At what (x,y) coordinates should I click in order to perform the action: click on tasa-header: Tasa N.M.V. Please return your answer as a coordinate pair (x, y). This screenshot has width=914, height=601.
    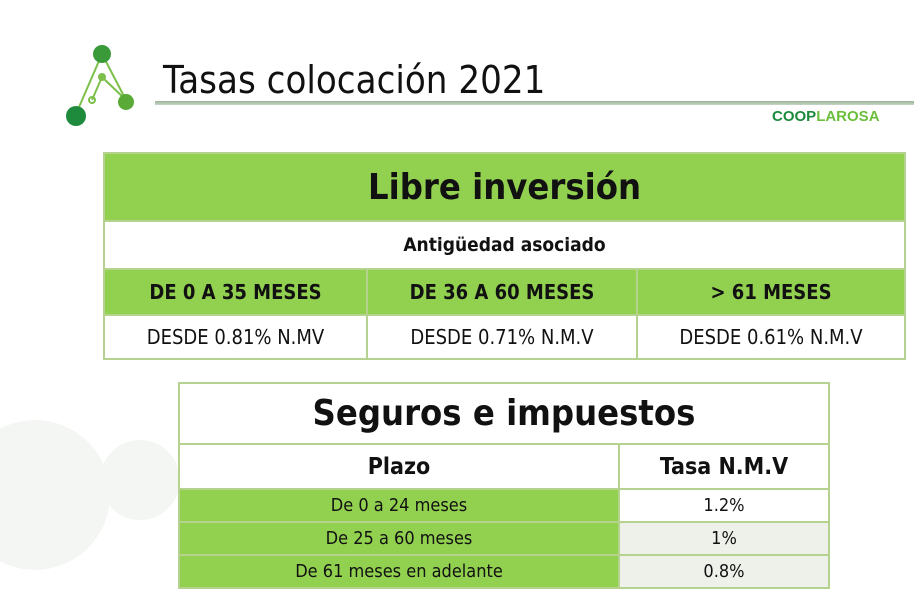
    Looking at the image, I should click on (724, 466).